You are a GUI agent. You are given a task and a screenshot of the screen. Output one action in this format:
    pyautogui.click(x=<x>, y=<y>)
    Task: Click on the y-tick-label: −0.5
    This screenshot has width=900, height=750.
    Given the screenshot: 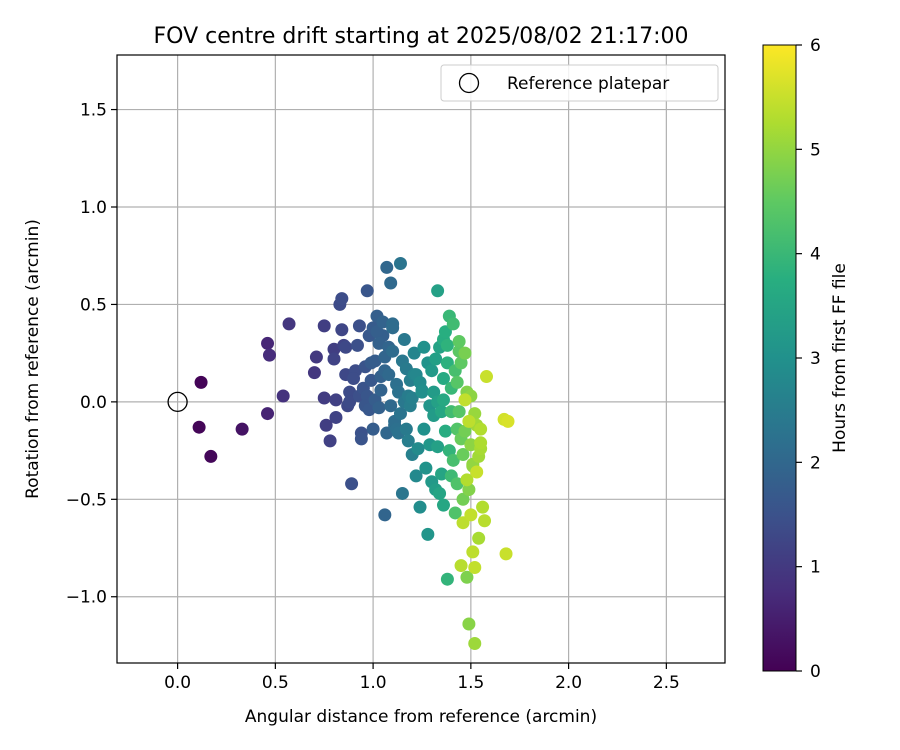 What is the action you would take?
    pyautogui.click(x=86, y=500)
    